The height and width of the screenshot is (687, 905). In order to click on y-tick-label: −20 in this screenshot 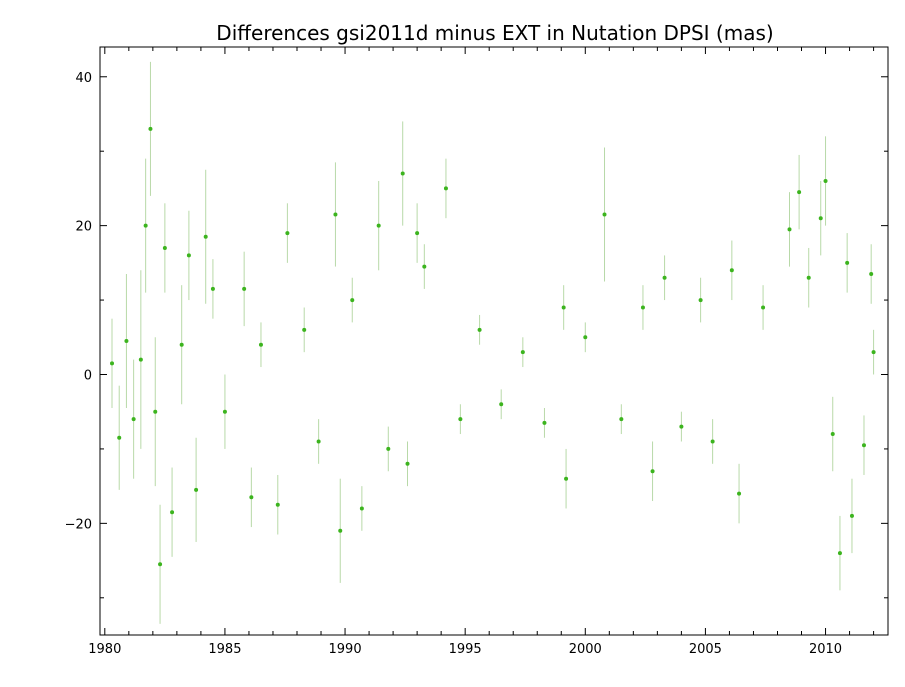, I will do `click(78, 524)`.